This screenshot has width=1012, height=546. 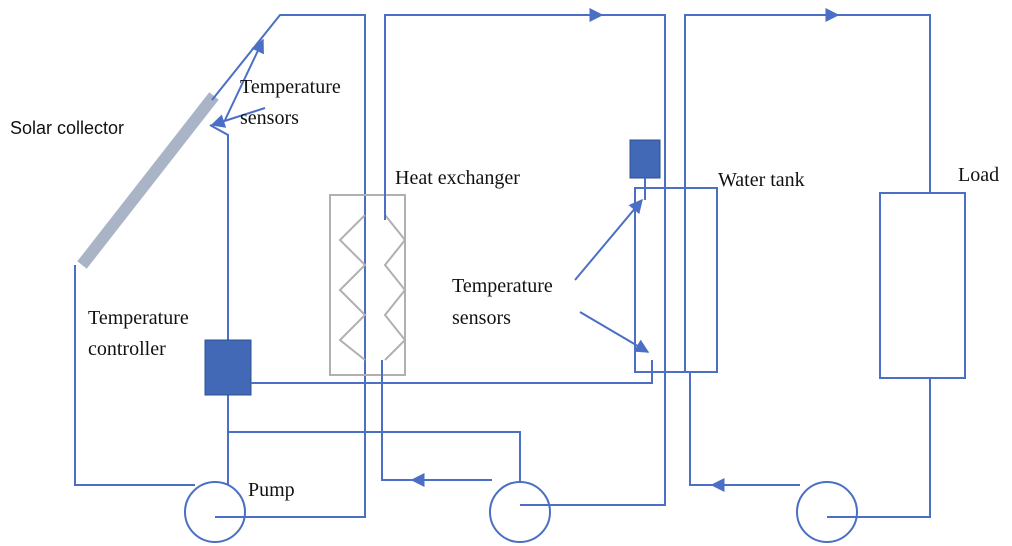 What do you see at coordinates (367, 285) in the screenshot?
I see `heat-exchanger` at bounding box center [367, 285].